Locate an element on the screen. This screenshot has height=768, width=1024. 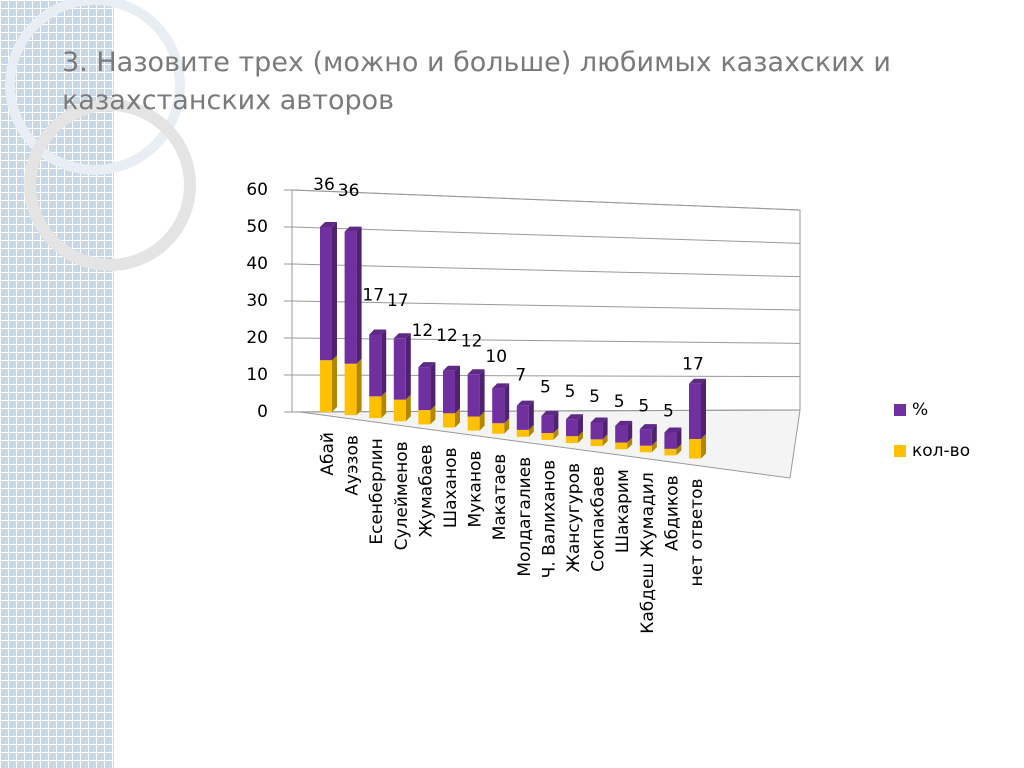
x-tick-label: Жансугуров is located at coordinates (574, 517).